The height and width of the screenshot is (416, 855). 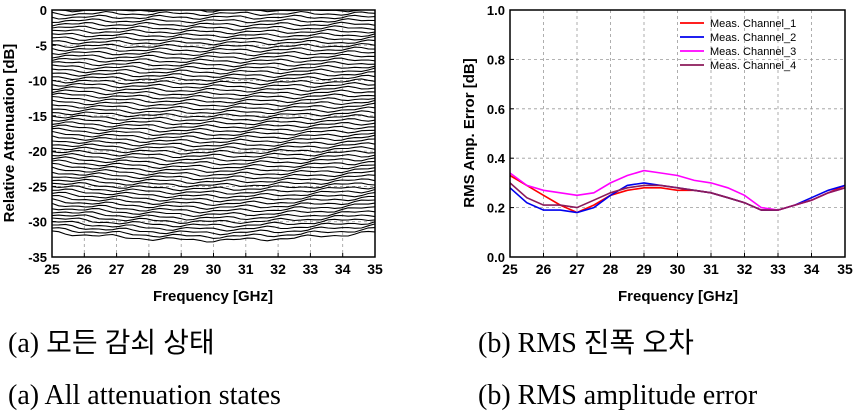 I want to click on y-tick-labels: 0.0 0.2 0.4 0.6 0.8 1.0, so click(x=496, y=134).